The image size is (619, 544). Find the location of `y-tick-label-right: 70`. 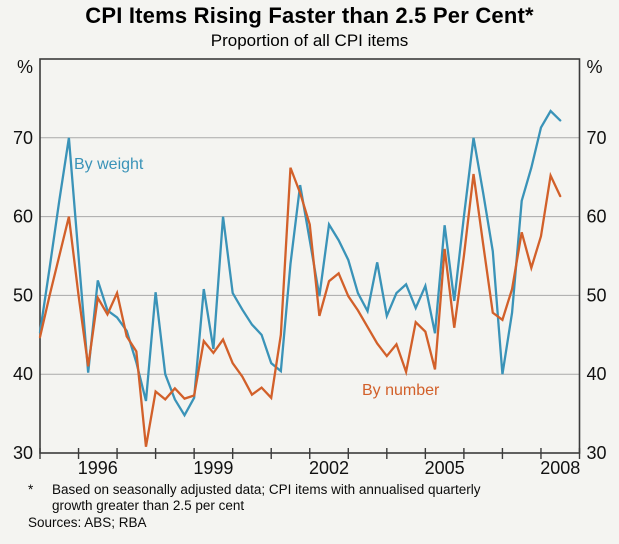

y-tick-label-right: 70 is located at coordinates (597, 138).